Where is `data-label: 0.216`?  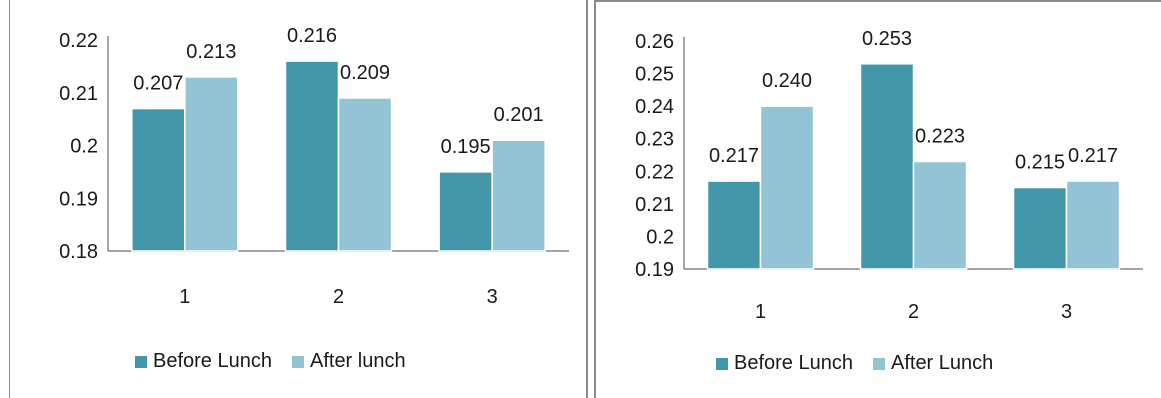 data-label: 0.216 is located at coordinates (312, 36).